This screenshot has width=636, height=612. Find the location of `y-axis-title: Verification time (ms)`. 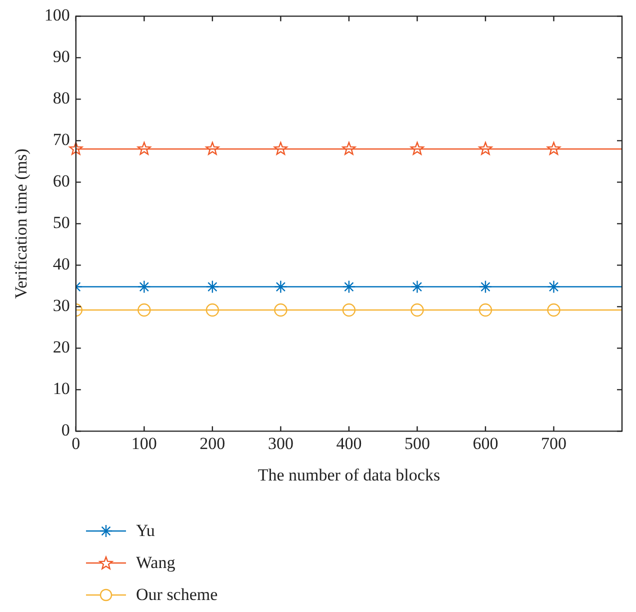

y-axis-title: Verification time (ms) is located at coordinates (21, 223).